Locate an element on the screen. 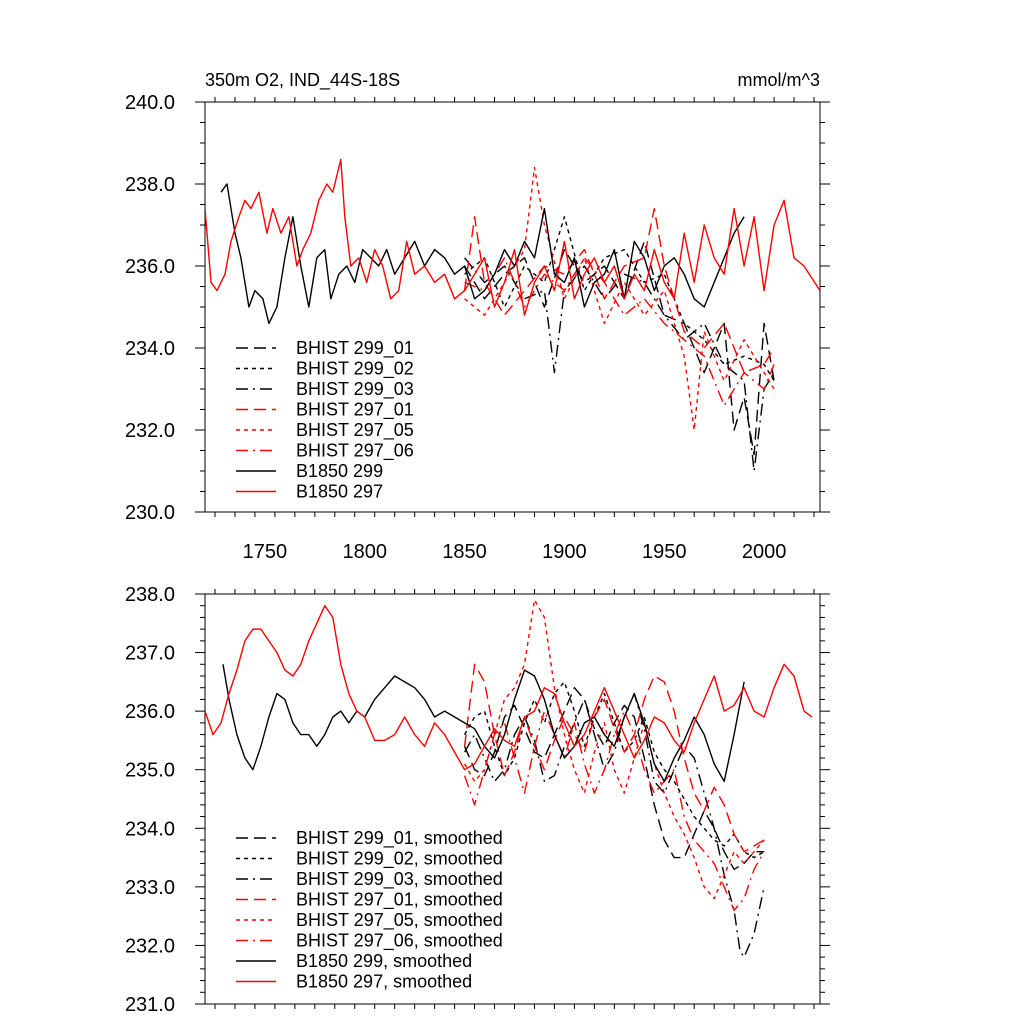 This screenshot has height=1024, width=1024. bottom-legend-label: BHIST 297_05, smoothed is located at coordinates (399, 920).